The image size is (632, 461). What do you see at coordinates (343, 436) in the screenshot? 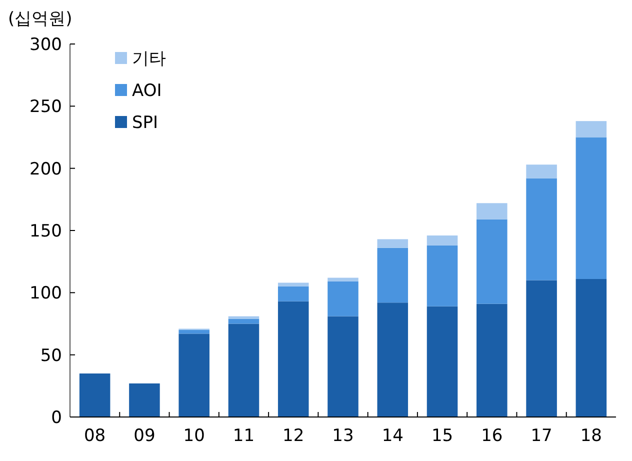
I see `x-tick-label: 13` at bounding box center [343, 436].